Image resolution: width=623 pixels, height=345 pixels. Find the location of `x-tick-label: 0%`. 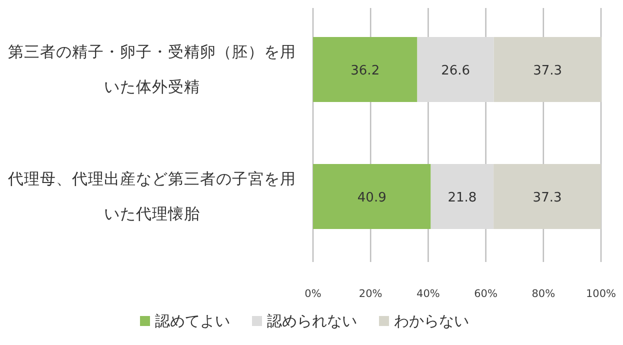

x-tick-label: 0% is located at coordinates (313, 294).